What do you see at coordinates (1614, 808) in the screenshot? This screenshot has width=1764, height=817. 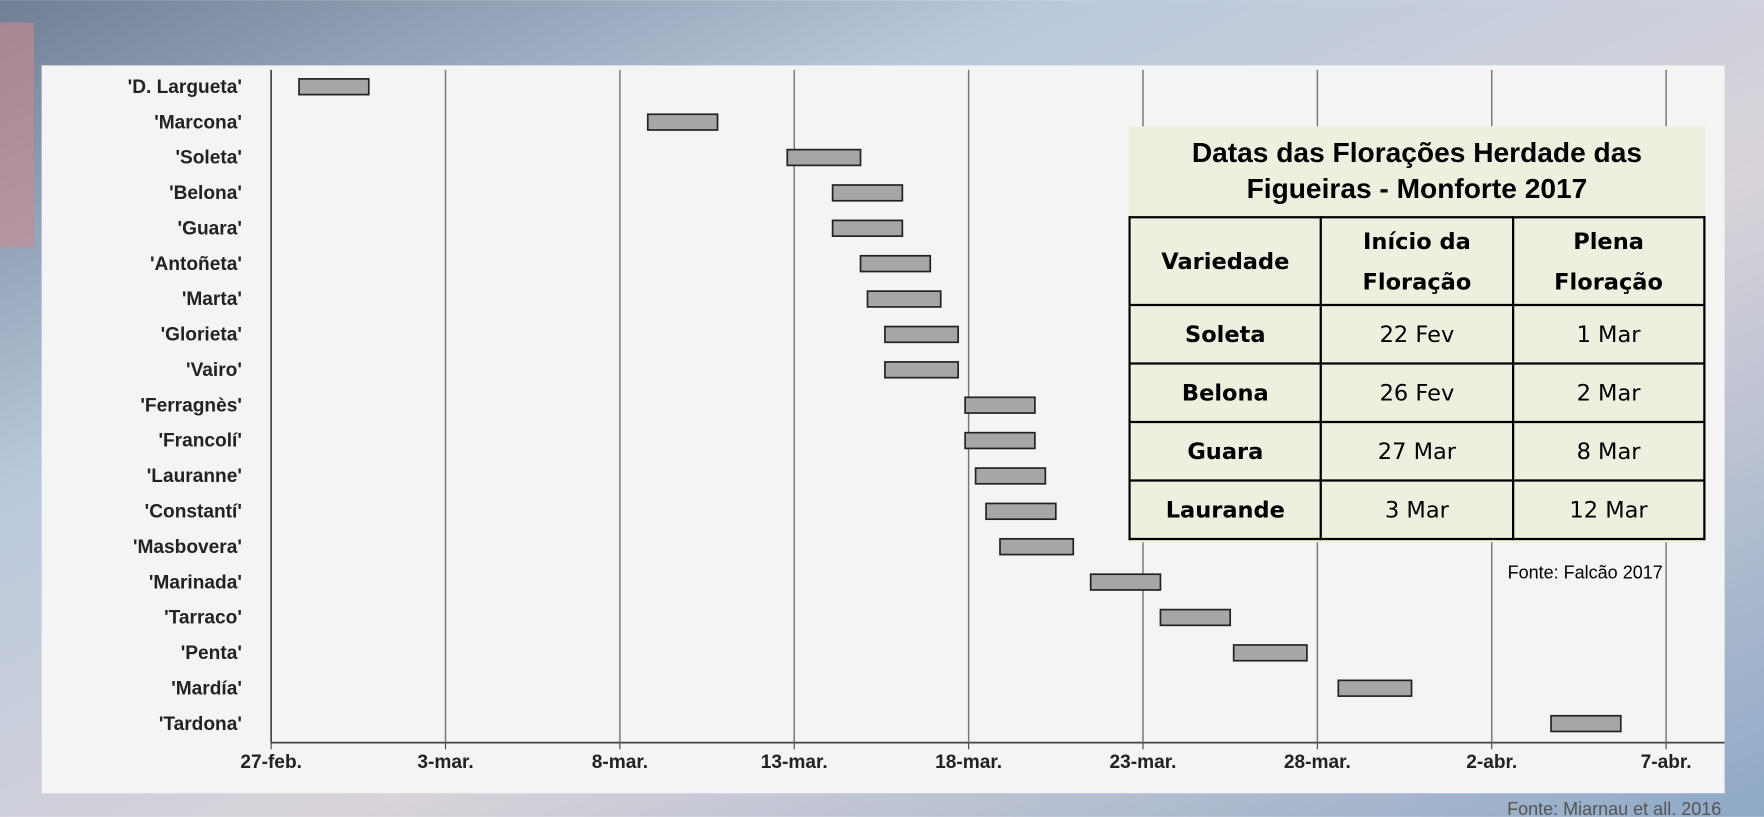 I see `chart-source: Fonte: Miarnau et all. 2016` at bounding box center [1614, 808].